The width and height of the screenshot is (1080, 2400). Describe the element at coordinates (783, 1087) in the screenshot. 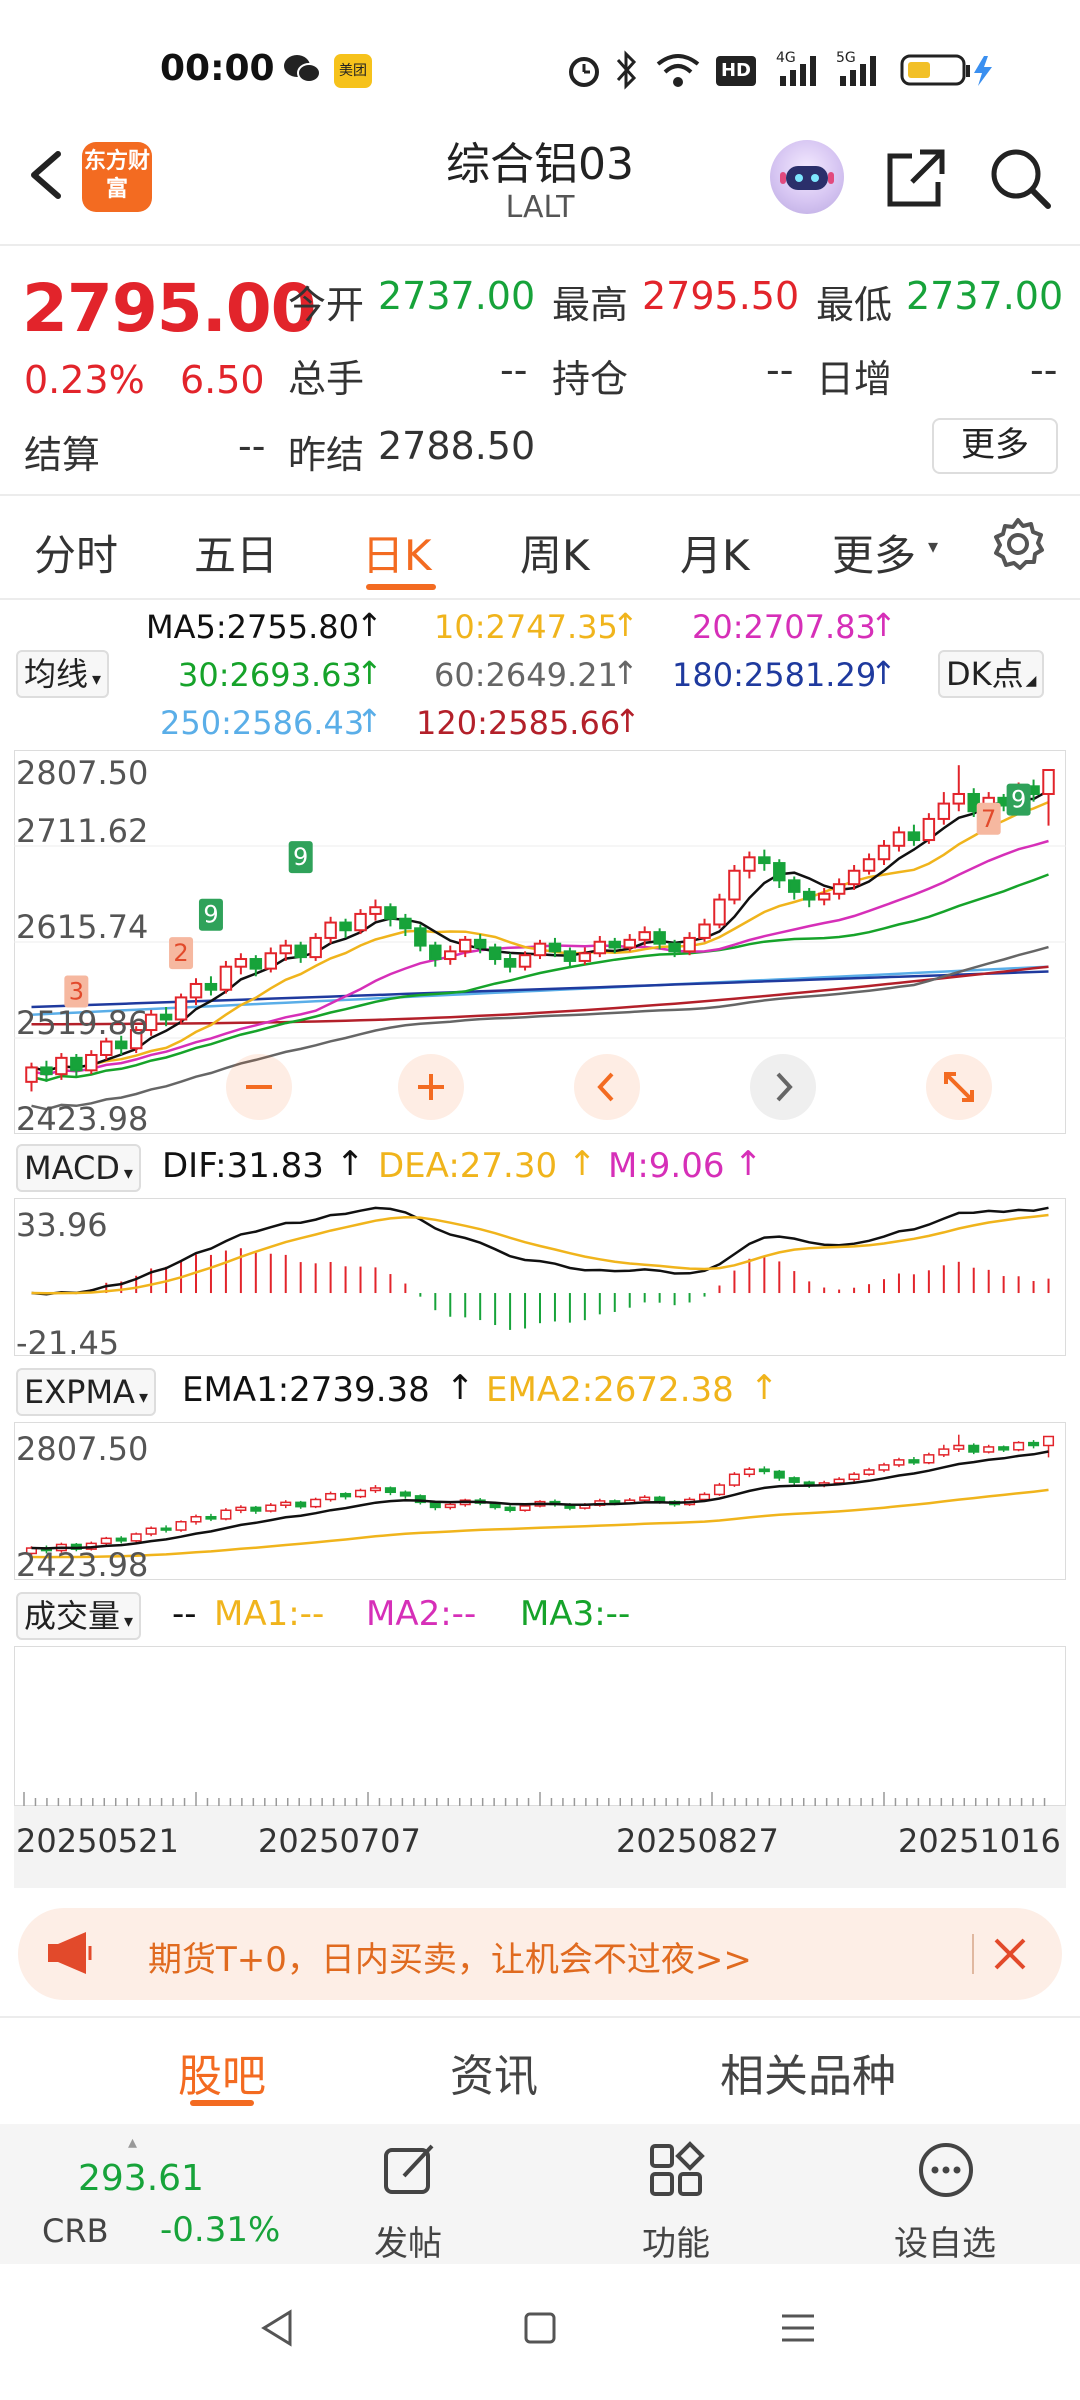

I see `pan-right-button` at that location.